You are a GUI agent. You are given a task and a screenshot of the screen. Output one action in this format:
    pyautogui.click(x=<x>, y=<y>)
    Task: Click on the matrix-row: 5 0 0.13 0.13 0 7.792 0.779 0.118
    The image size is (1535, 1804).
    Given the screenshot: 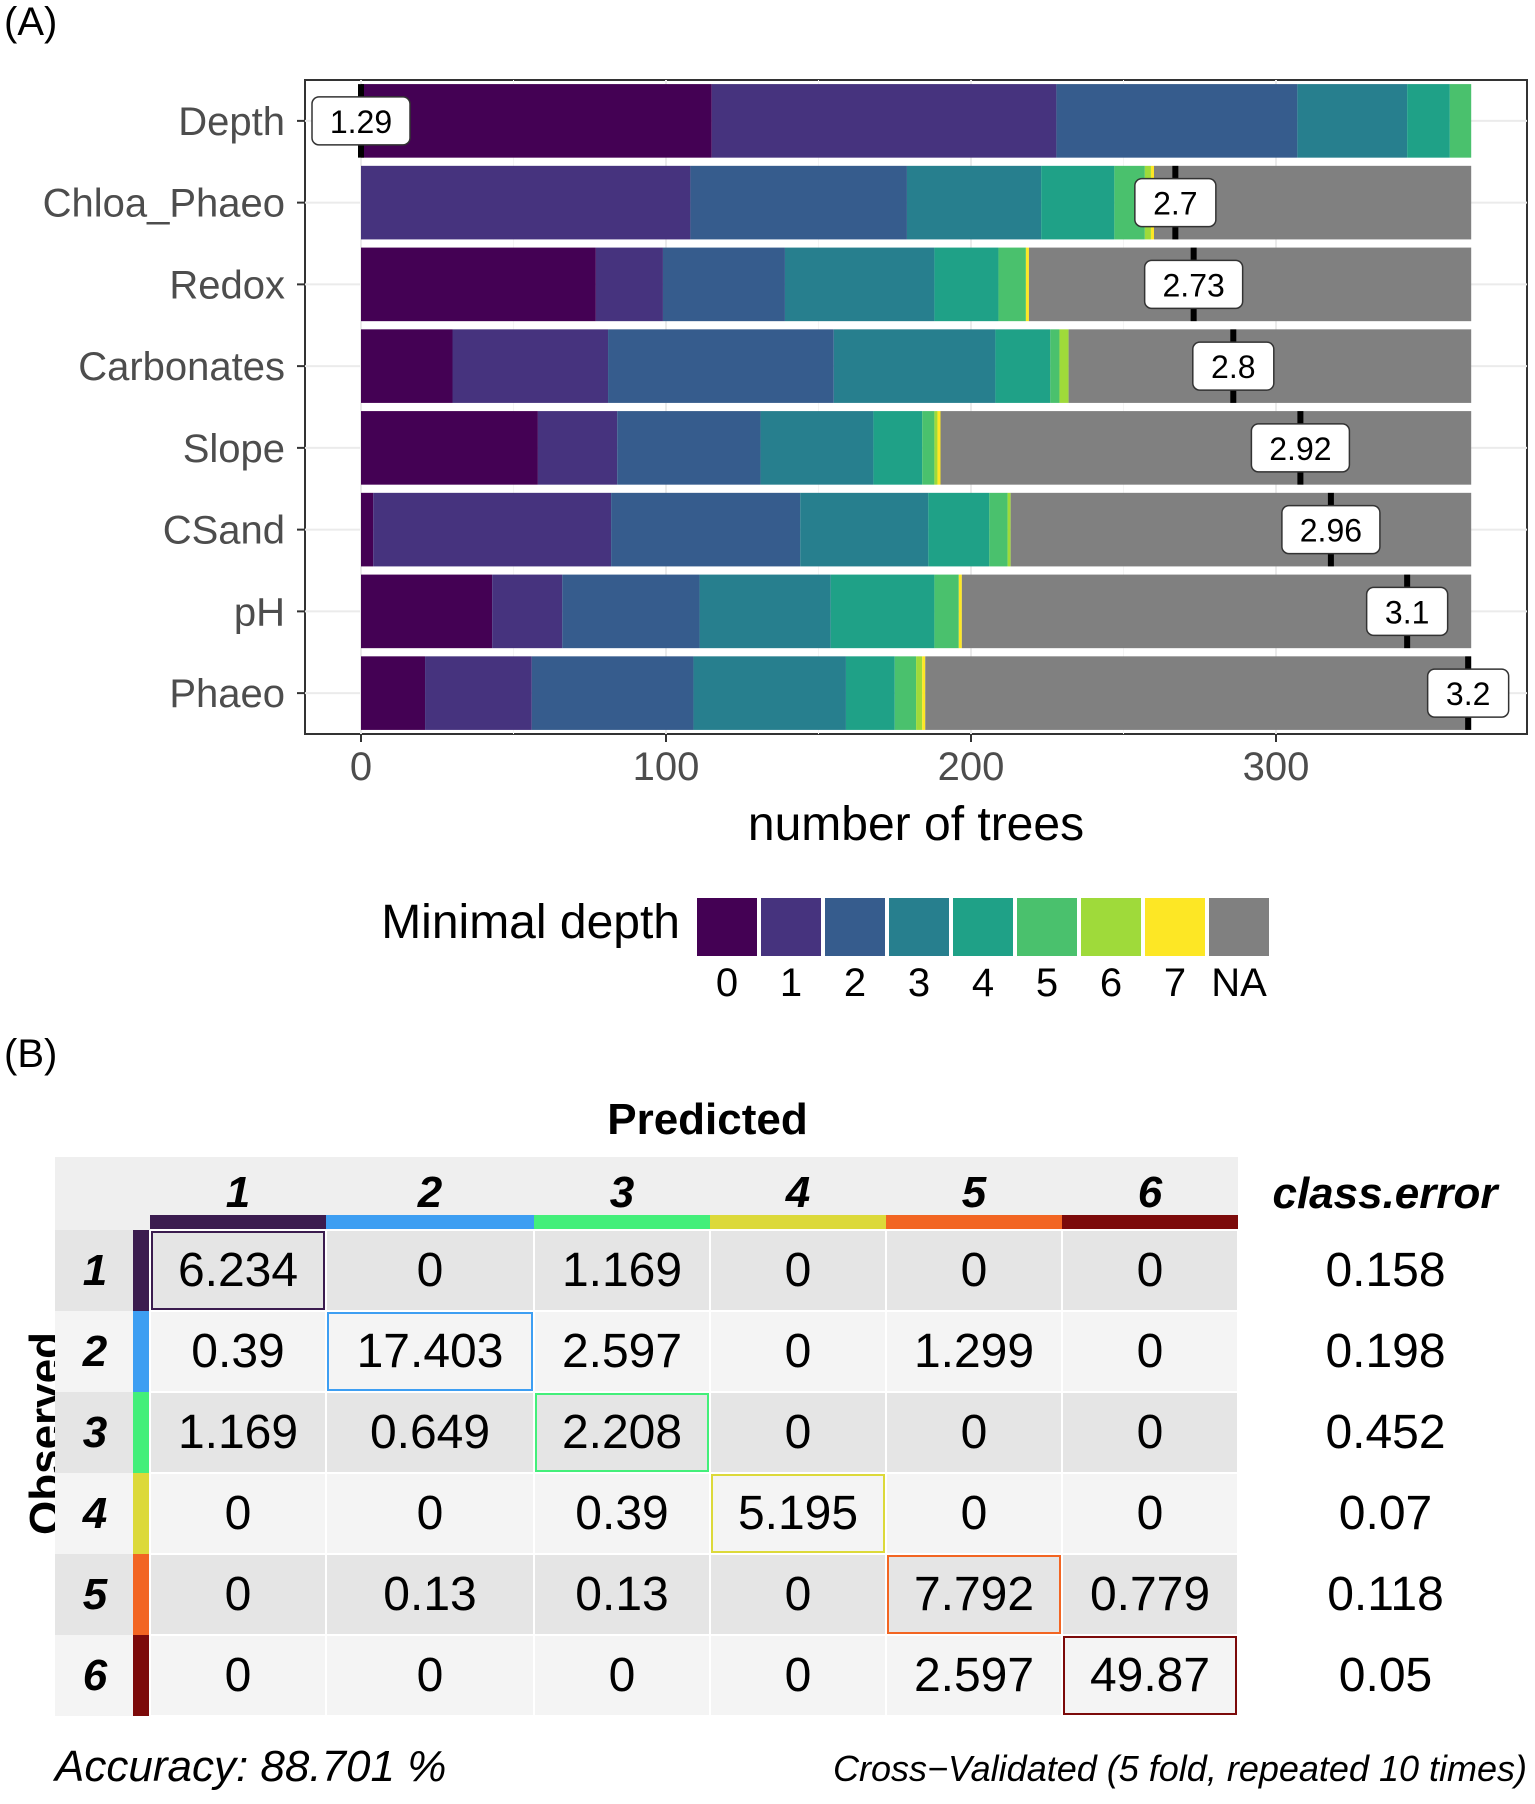 What is the action you would take?
    pyautogui.click(x=793, y=1594)
    